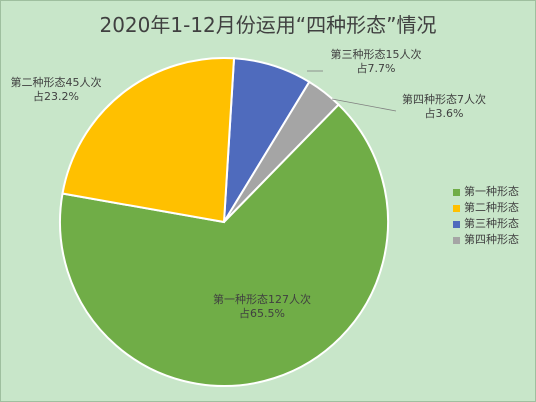  What do you see at coordinates (56, 96) in the screenshot?
I see `data-label-pct-2: 占23.2%` at bounding box center [56, 96].